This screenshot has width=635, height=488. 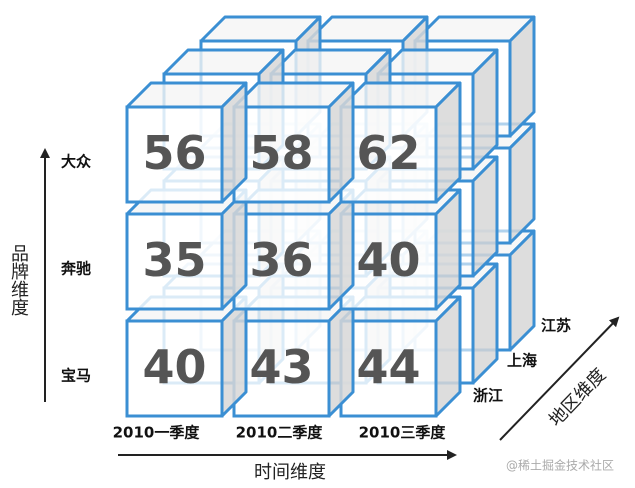 I want to click on region-arrow, so click(x=559, y=378).